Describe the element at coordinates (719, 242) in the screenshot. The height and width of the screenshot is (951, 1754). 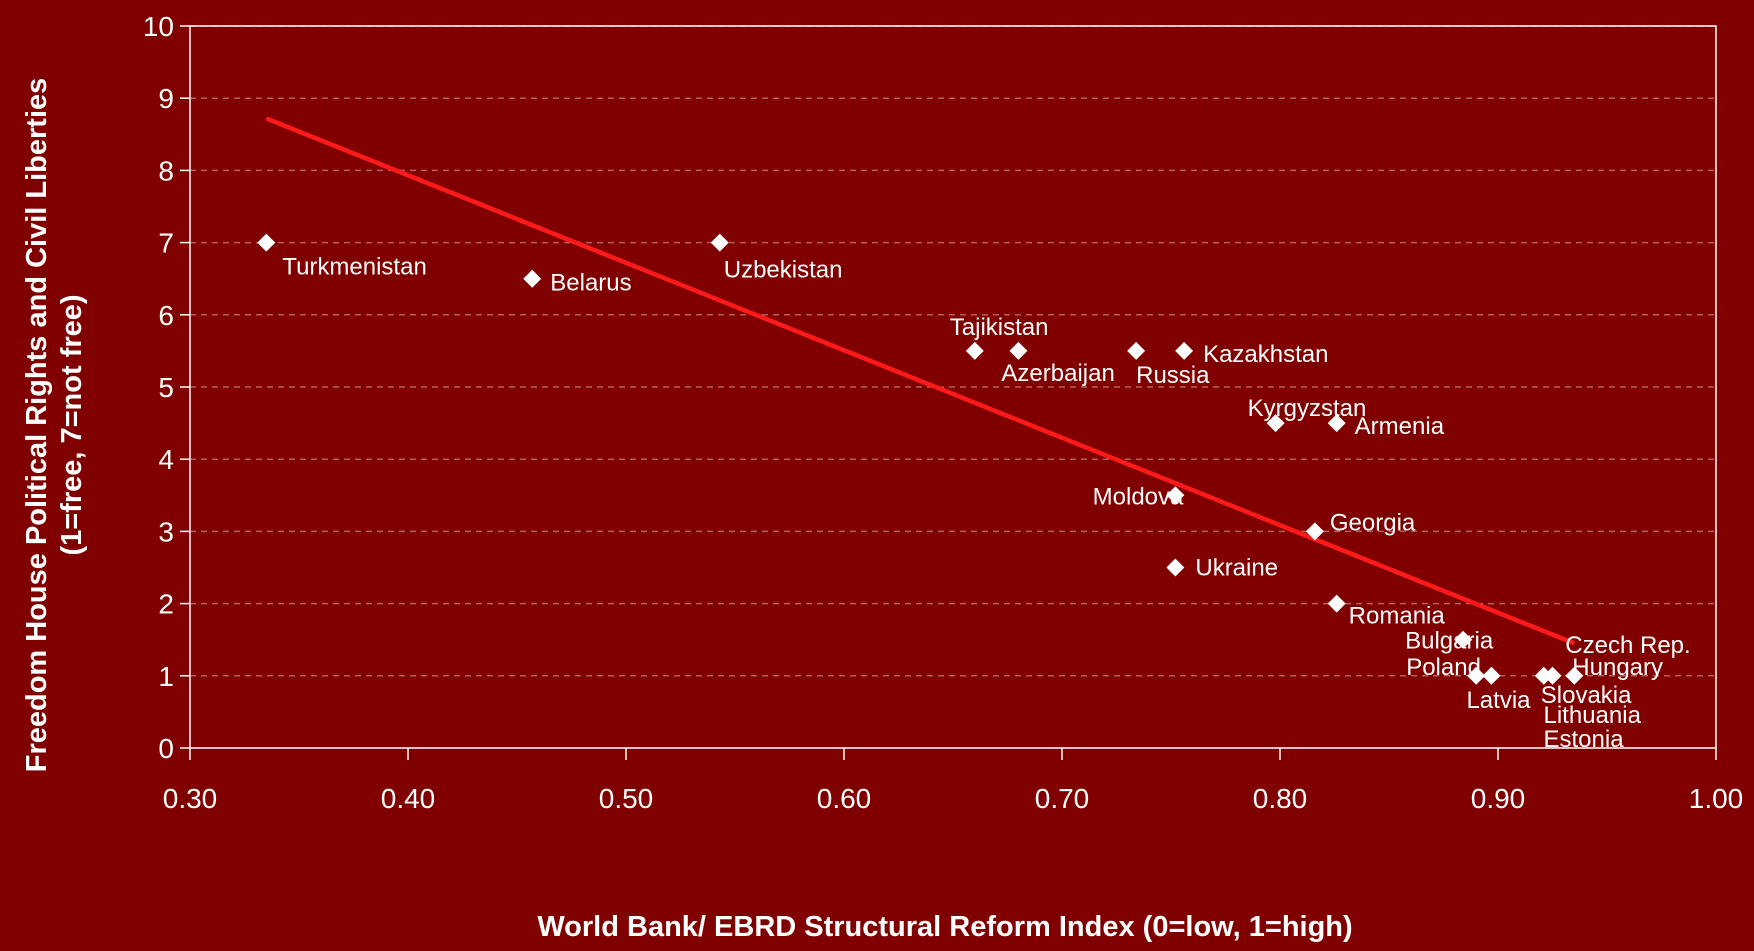
I see `data-point-uzbekistan` at that location.